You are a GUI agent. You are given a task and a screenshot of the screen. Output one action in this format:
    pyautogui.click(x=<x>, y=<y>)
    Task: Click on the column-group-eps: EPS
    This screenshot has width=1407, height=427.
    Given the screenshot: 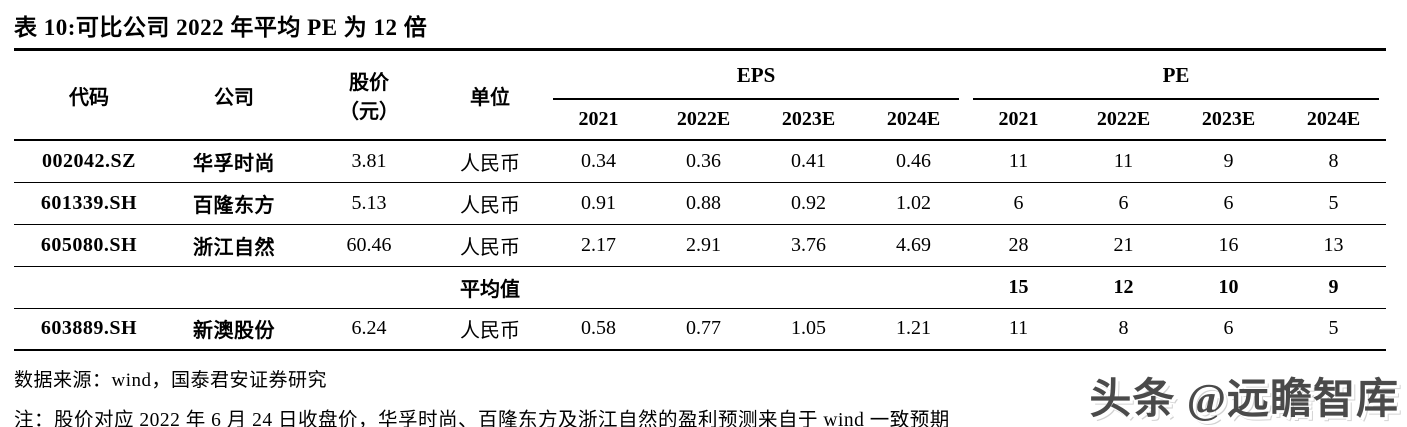 What is the action you would take?
    pyautogui.click(x=756, y=75)
    